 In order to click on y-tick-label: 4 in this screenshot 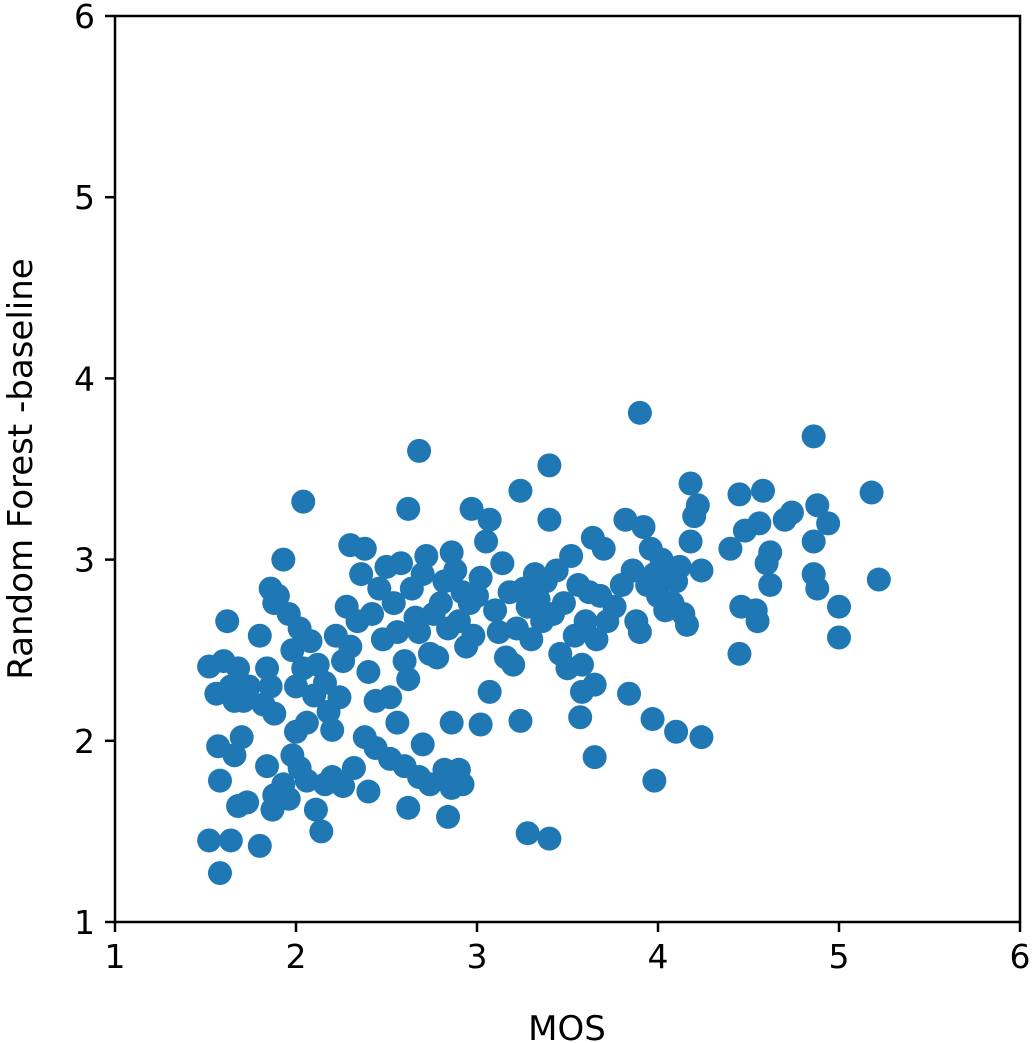, I will do `click(84, 378)`.